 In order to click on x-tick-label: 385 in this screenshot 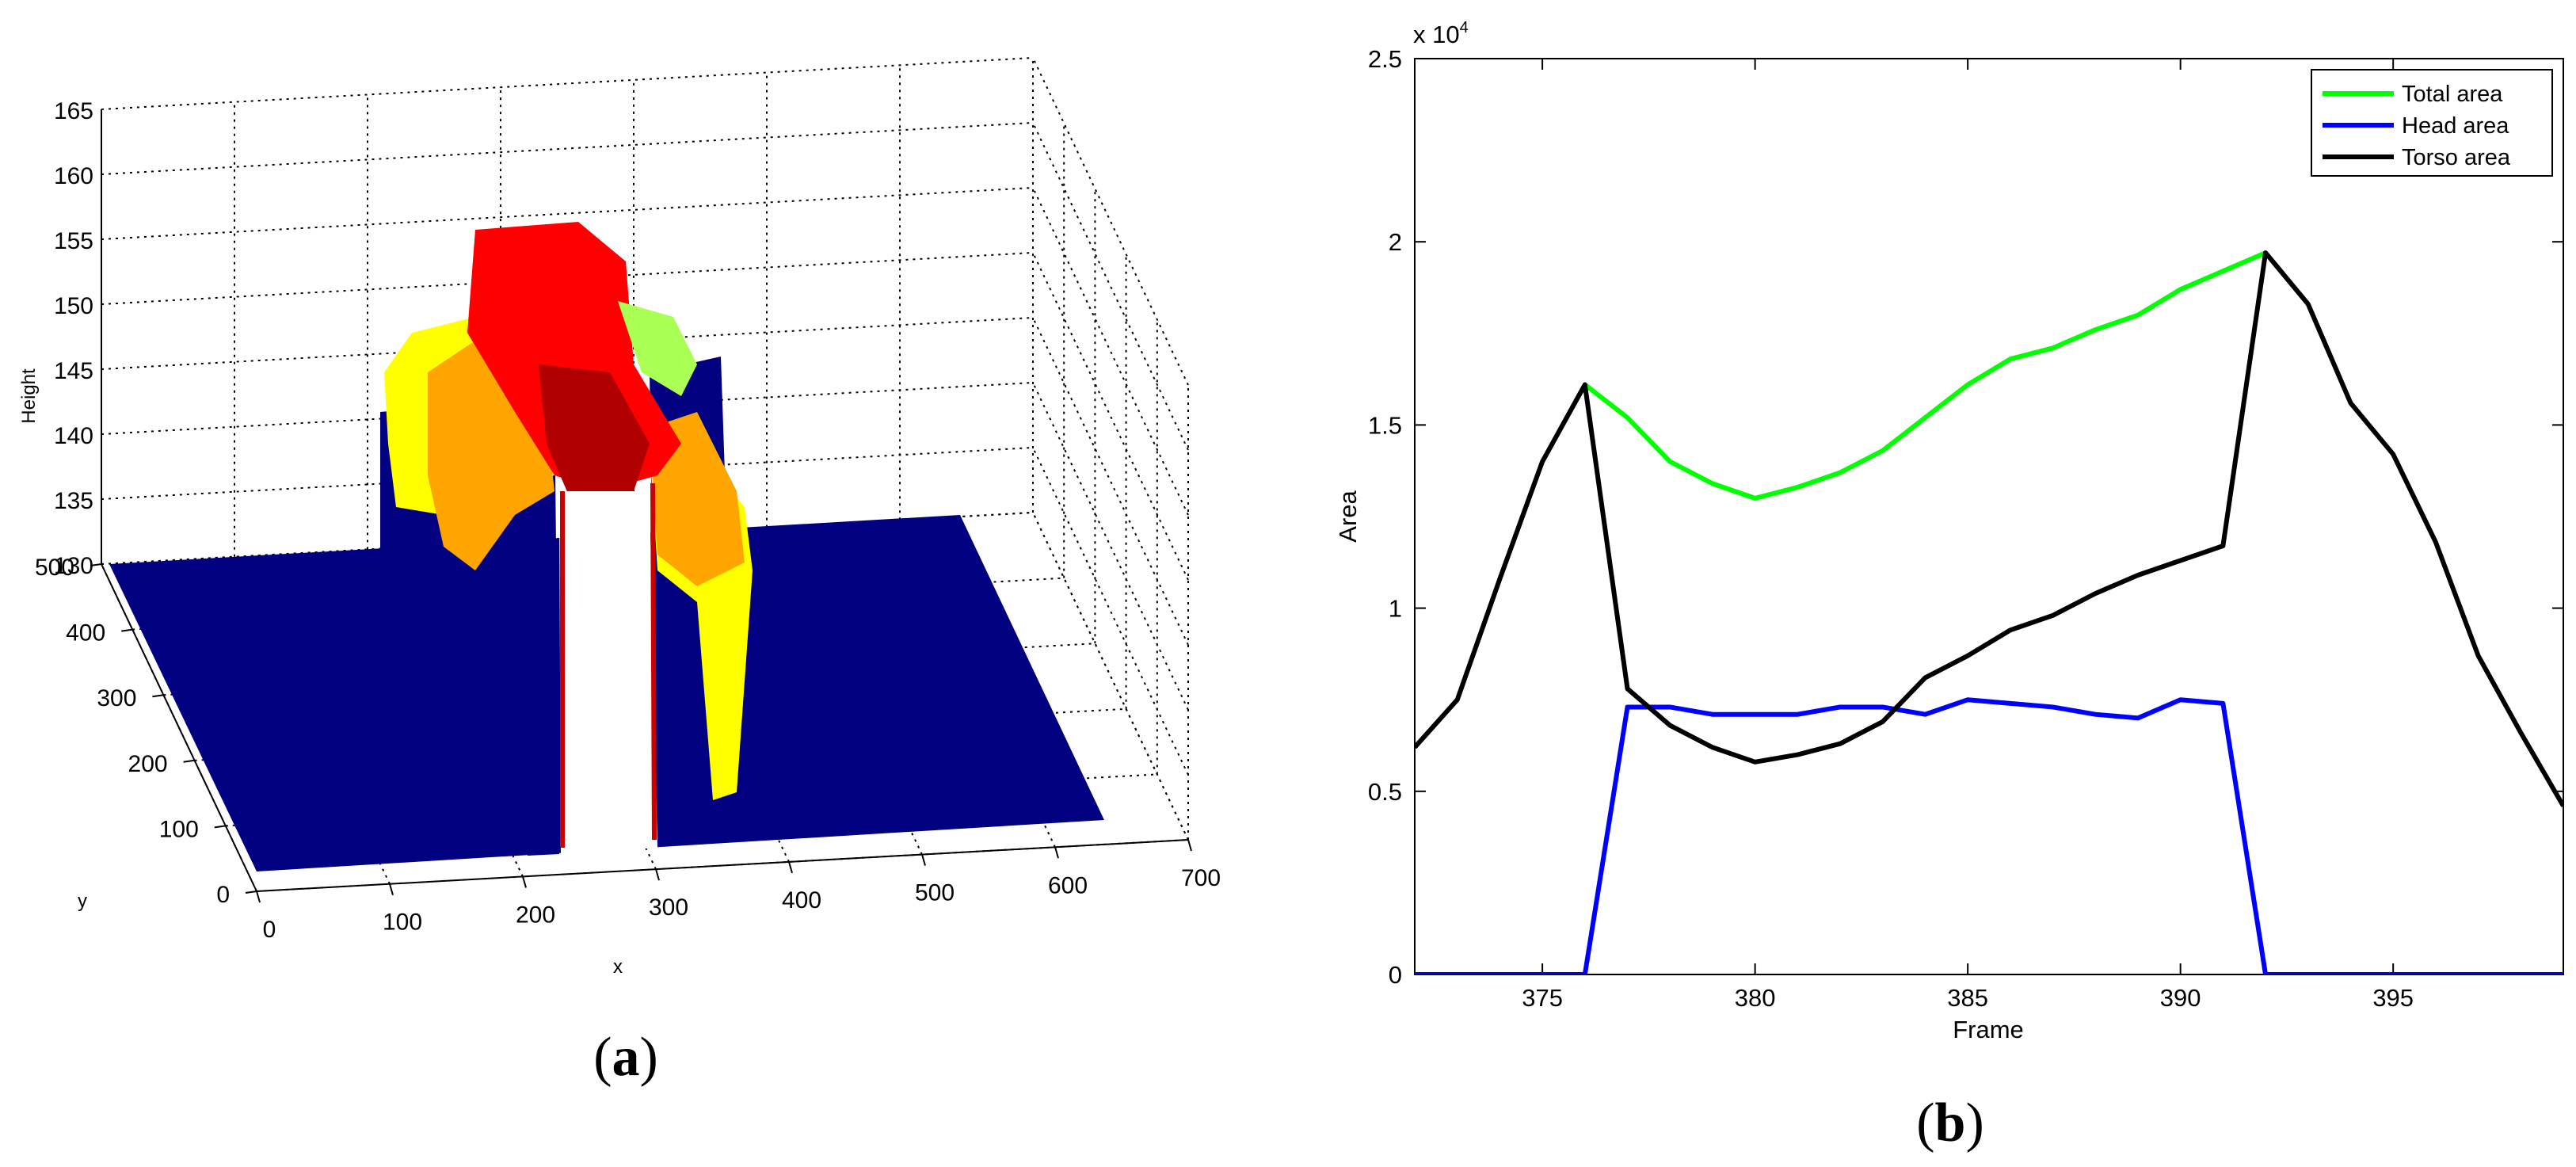, I will do `click(1968, 998)`.